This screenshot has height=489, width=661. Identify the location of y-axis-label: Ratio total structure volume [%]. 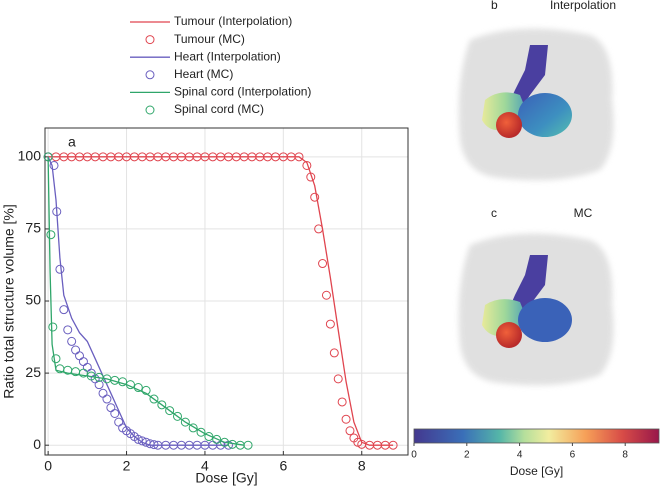
(9, 301).